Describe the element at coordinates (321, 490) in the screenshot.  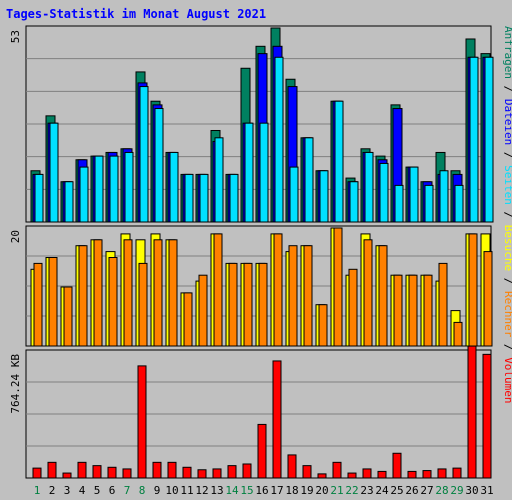
I see `x-tick-label: 20` at that location.